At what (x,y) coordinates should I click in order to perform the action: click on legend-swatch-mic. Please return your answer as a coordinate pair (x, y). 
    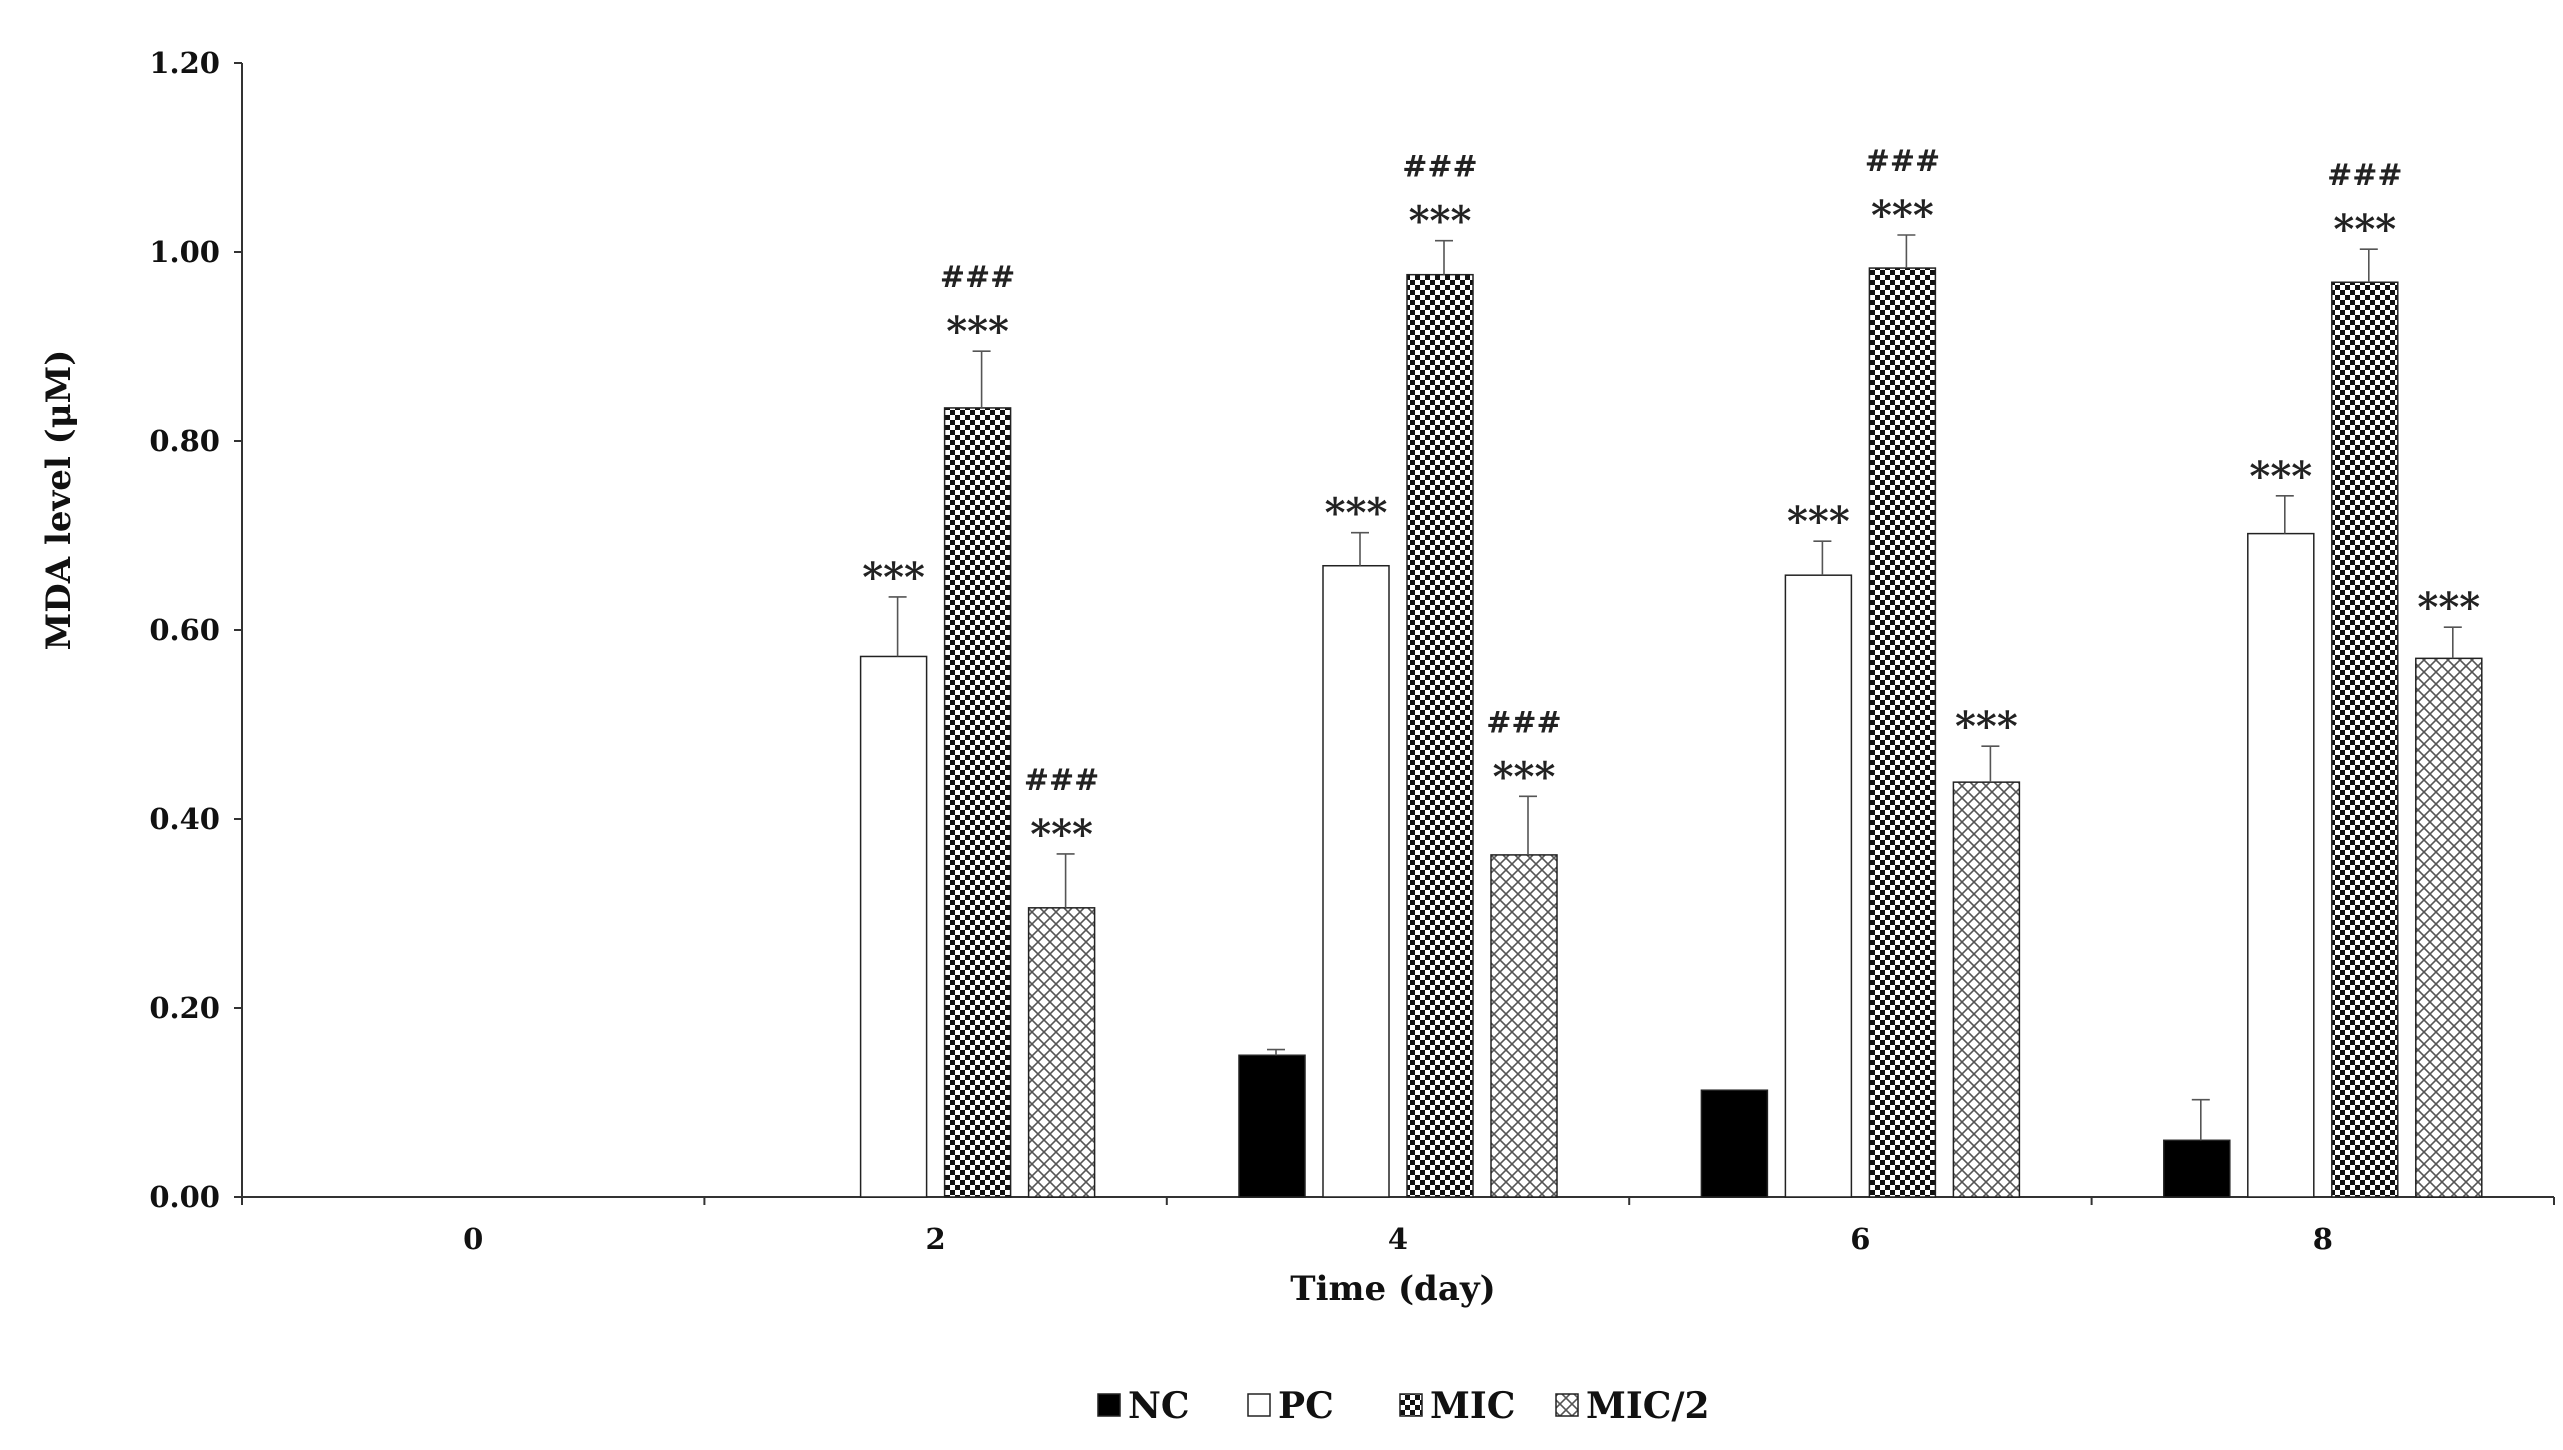
    Looking at the image, I should click on (1411, 1405).